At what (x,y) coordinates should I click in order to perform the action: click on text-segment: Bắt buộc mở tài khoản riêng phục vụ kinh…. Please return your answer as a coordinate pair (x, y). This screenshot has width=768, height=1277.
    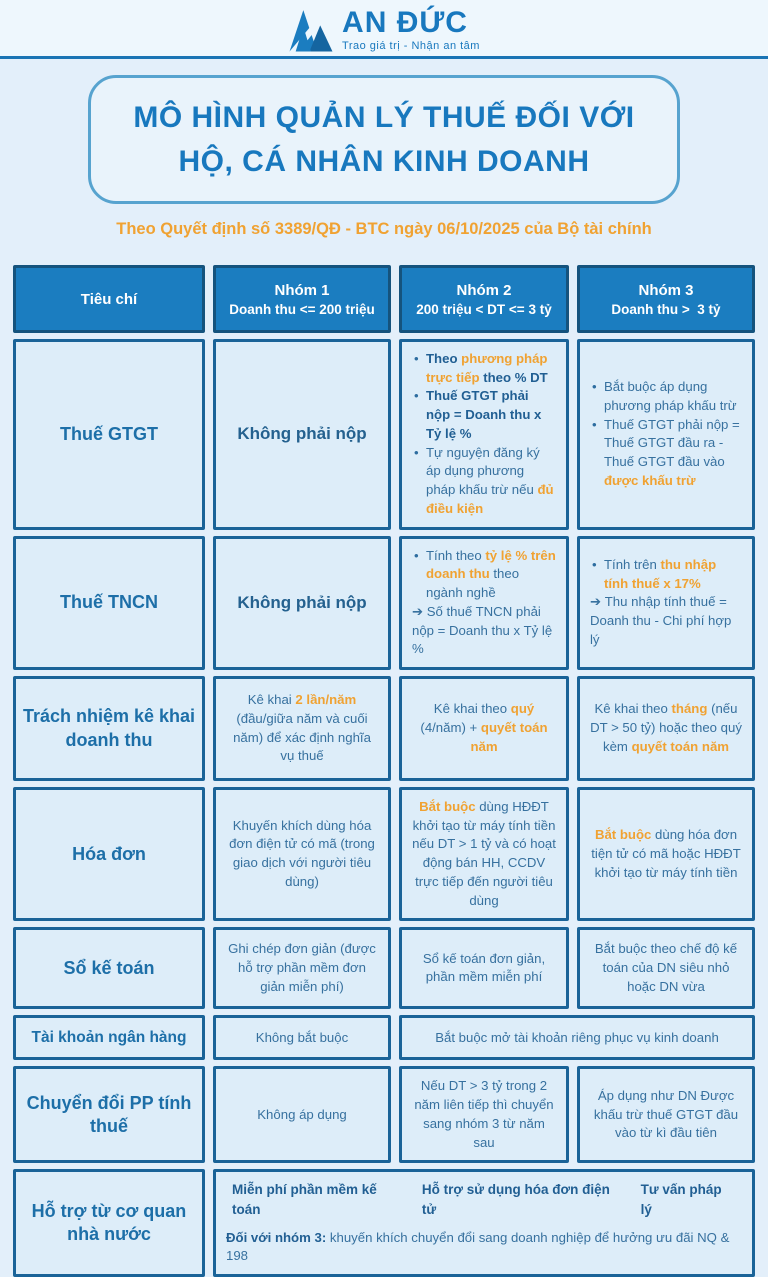
    Looking at the image, I should click on (577, 1037).